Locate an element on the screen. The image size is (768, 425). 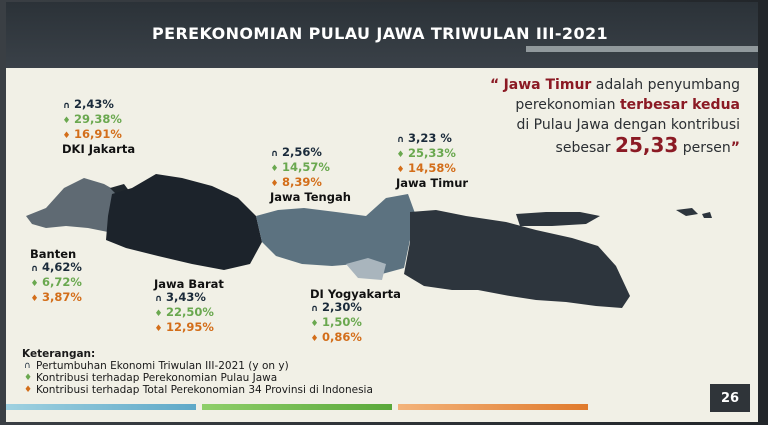
growth-value: 2,56% is located at coordinates (302, 152).